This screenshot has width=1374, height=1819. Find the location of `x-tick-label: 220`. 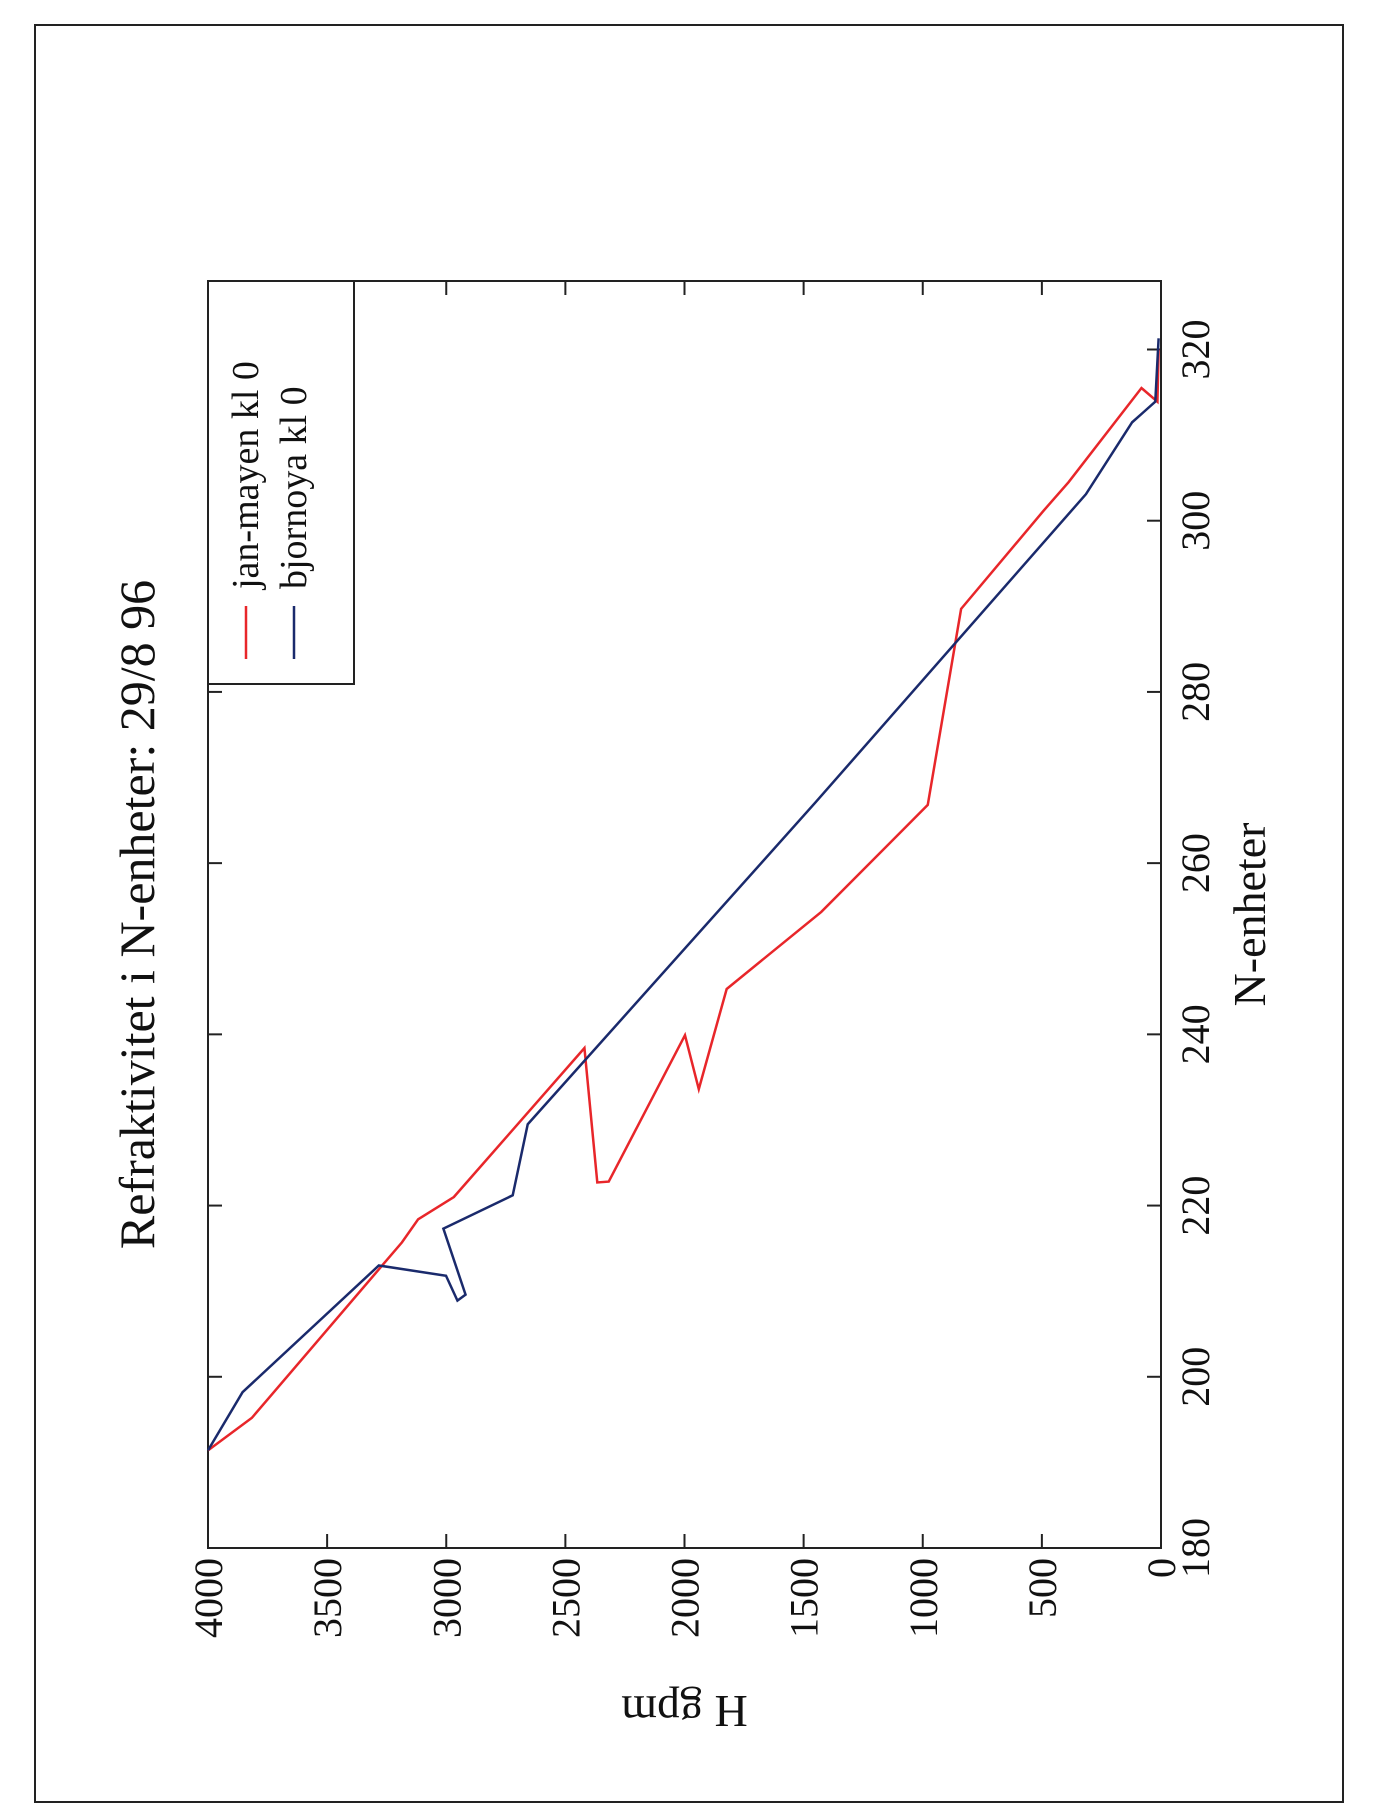

x-tick-label: 220 is located at coordinates (1195, 1206).